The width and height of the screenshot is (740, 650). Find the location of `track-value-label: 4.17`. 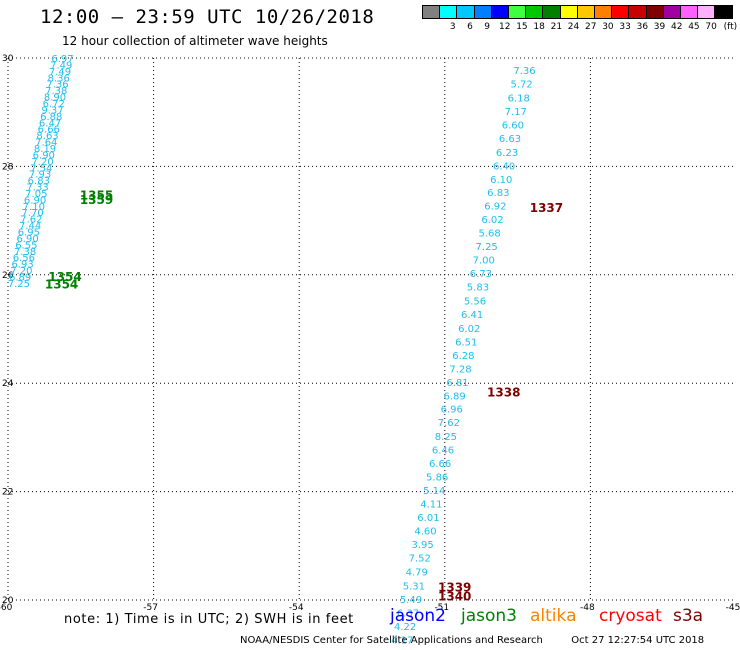

track-value-label: 4.17 is located at coordinates (402, 641).